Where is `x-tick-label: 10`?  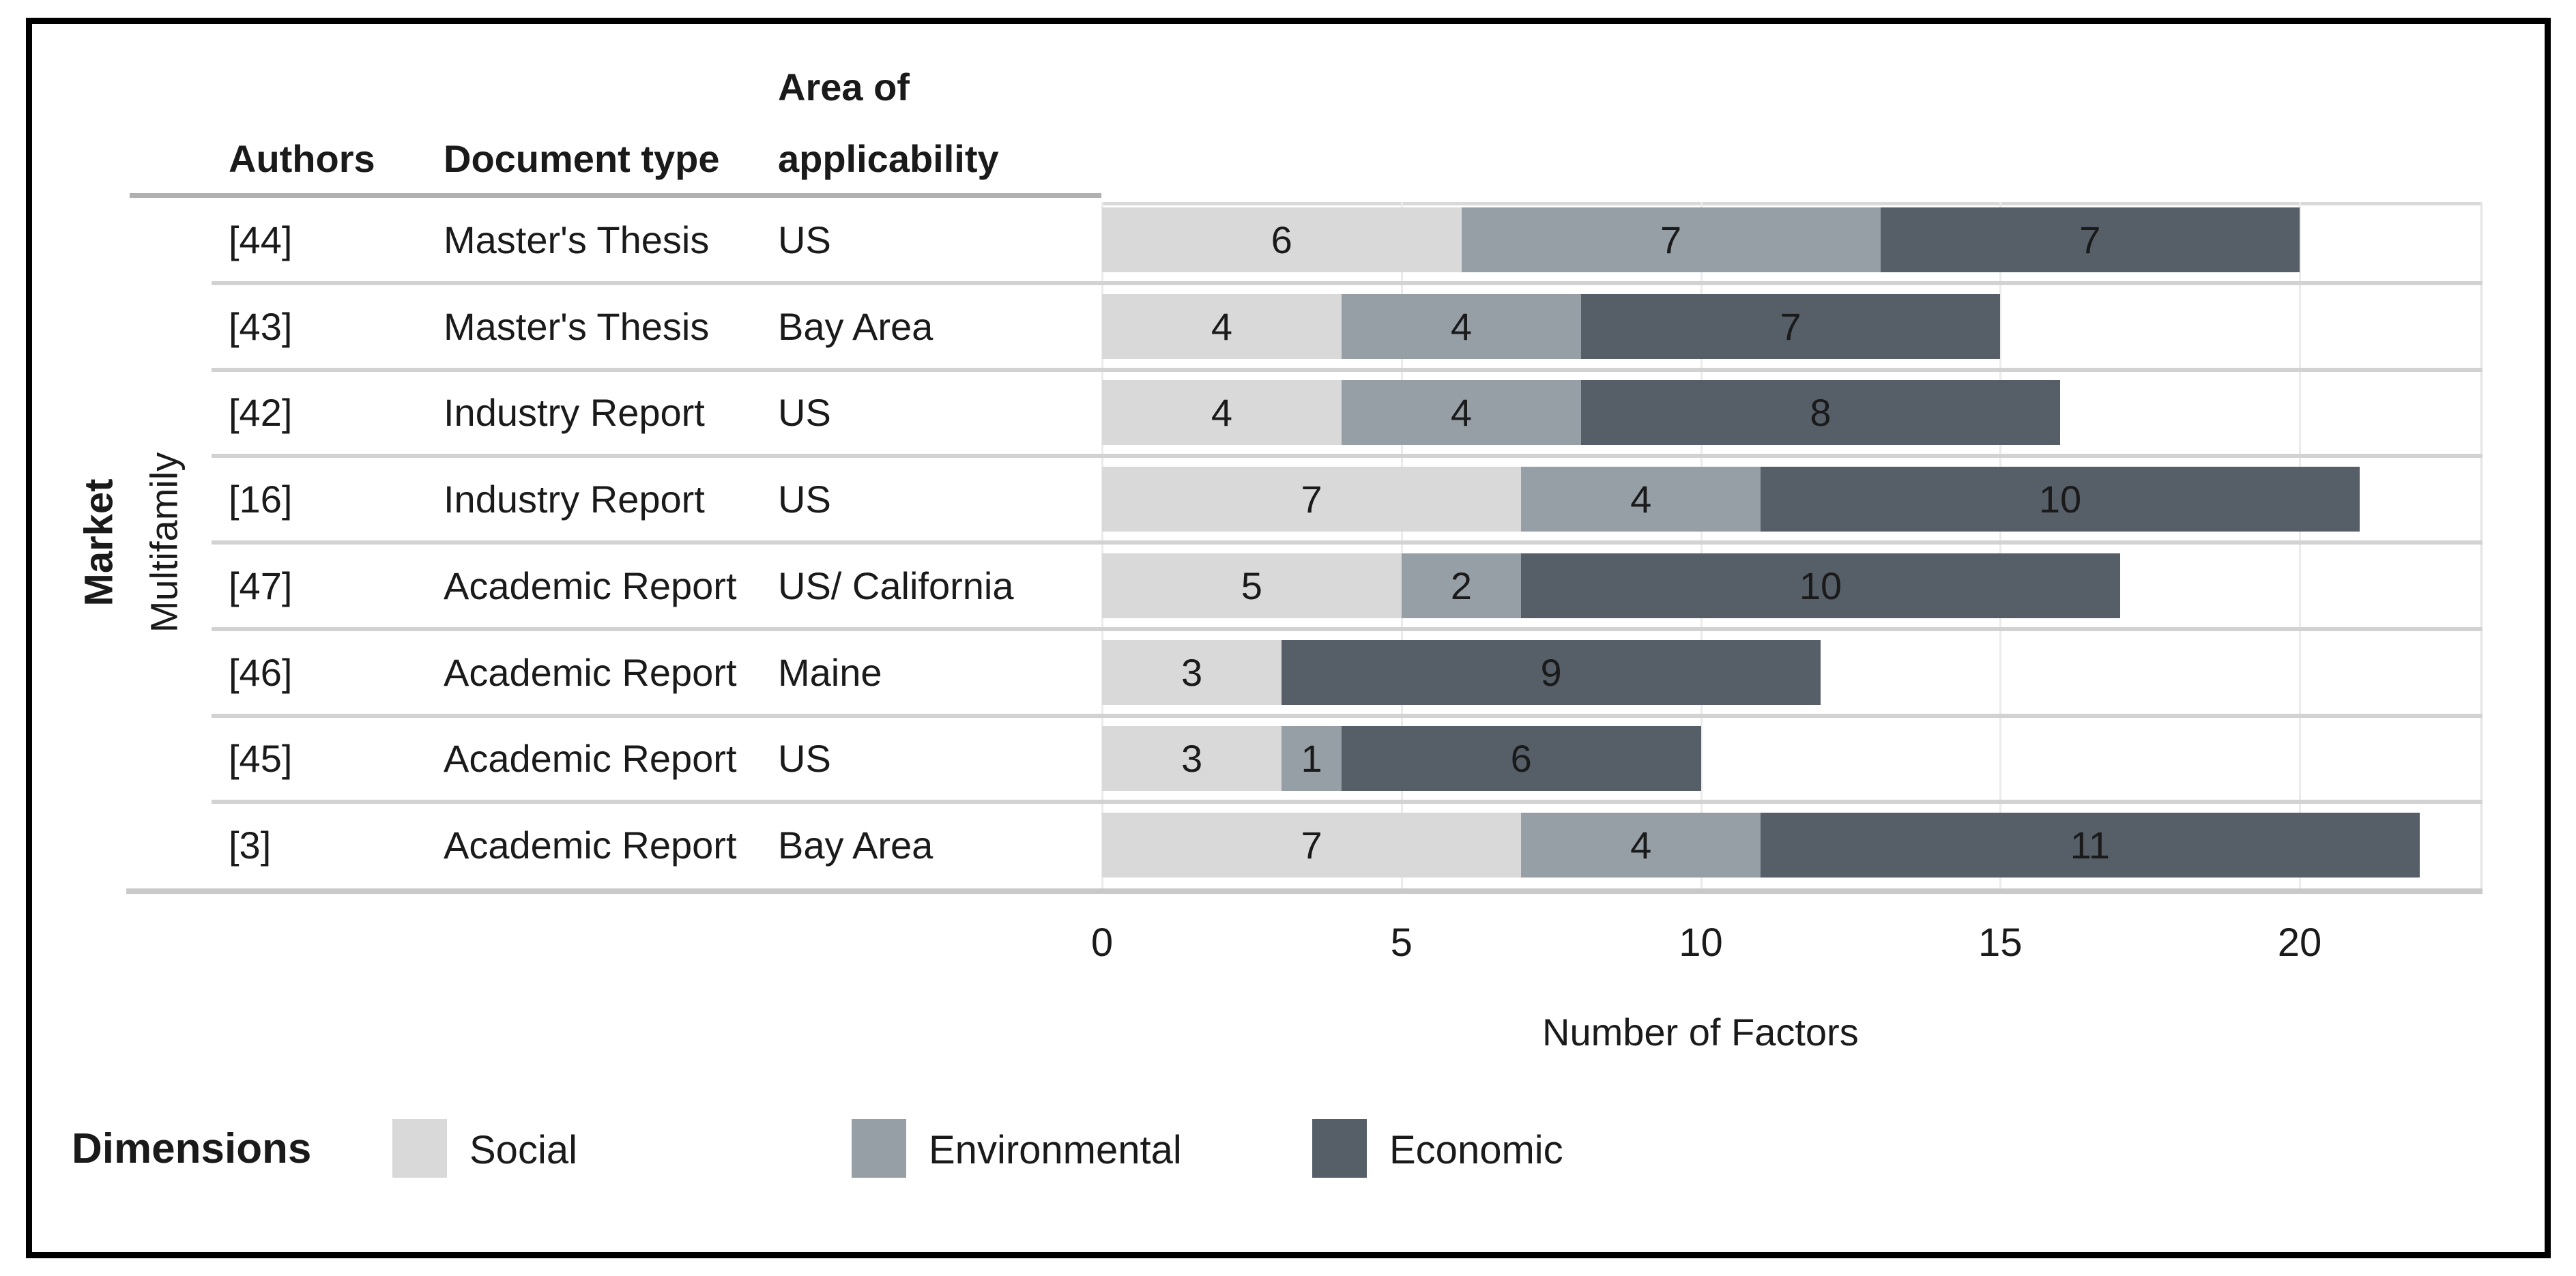 x-tick-label: 10 is located at coordinates (1701, 942).